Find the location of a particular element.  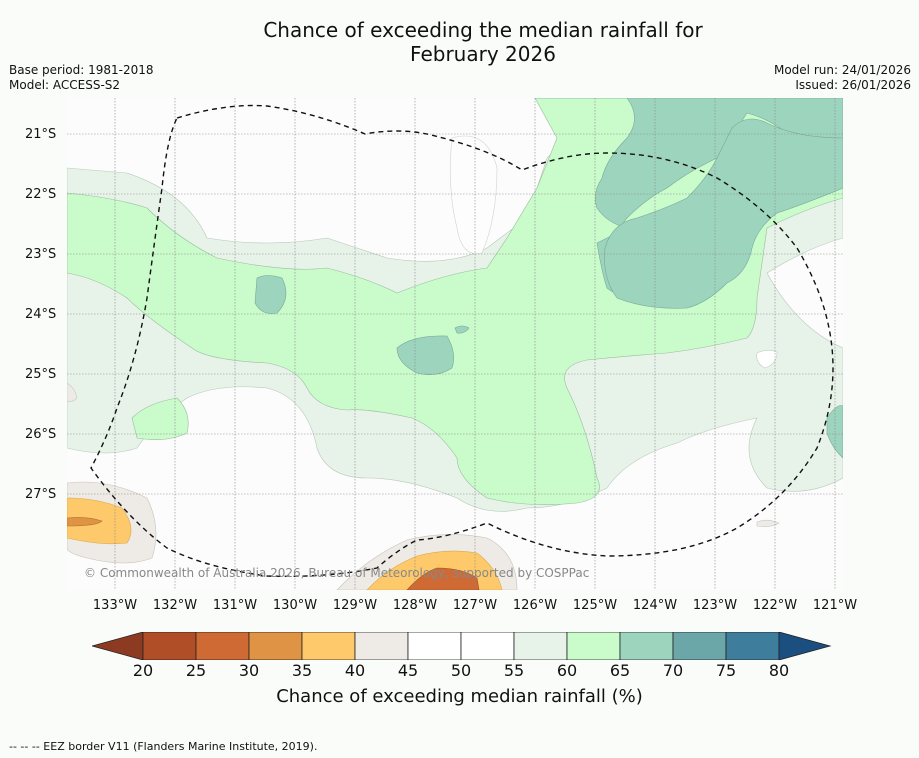

lat-label-22: 22°S is located at coordinates (41, 194).